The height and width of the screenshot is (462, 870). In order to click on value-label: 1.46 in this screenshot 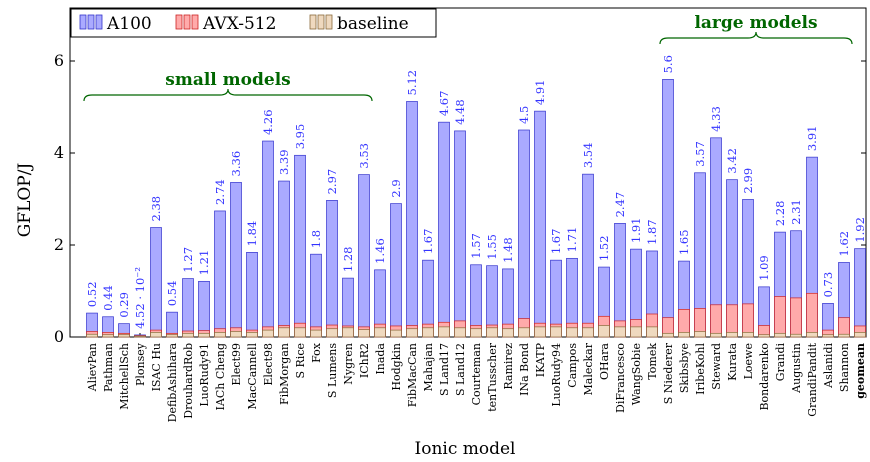, I will do `click(380, 251)`.